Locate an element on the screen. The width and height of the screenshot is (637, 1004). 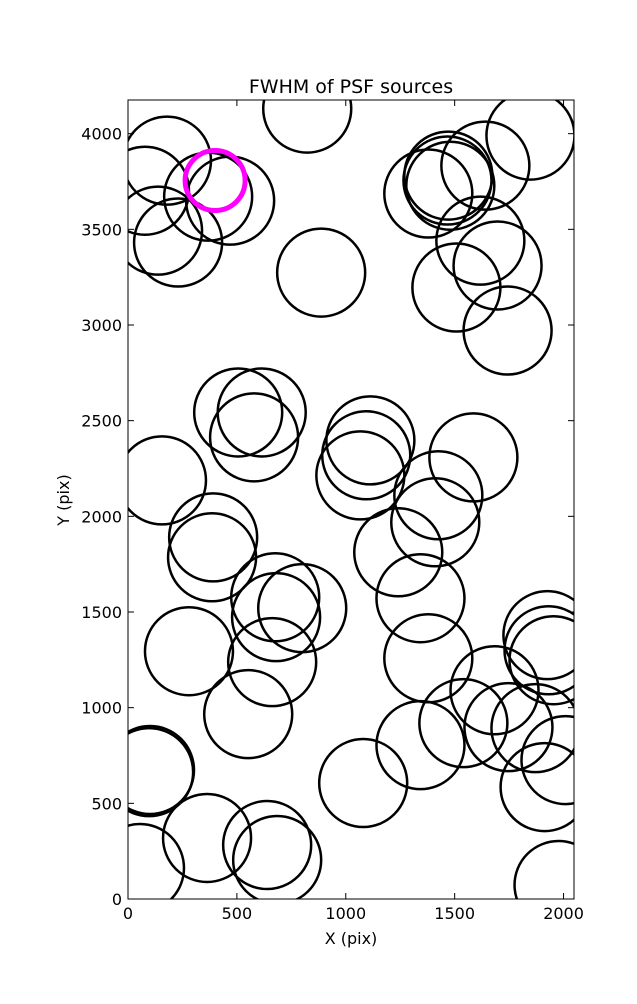
x-tick-label: 1000 is located at coordinates (345, 913).